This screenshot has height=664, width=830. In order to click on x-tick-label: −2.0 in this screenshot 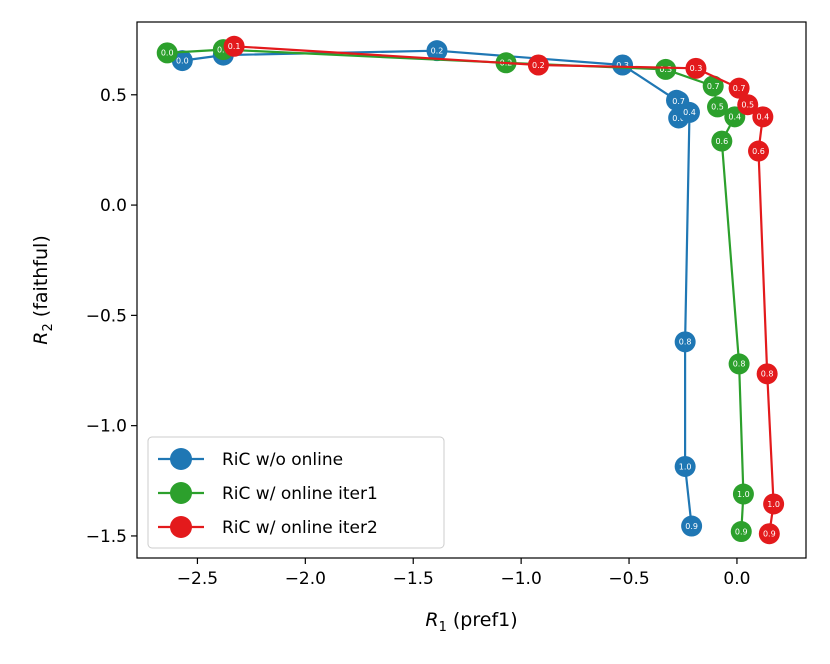, I will do `click(305, 579)`.